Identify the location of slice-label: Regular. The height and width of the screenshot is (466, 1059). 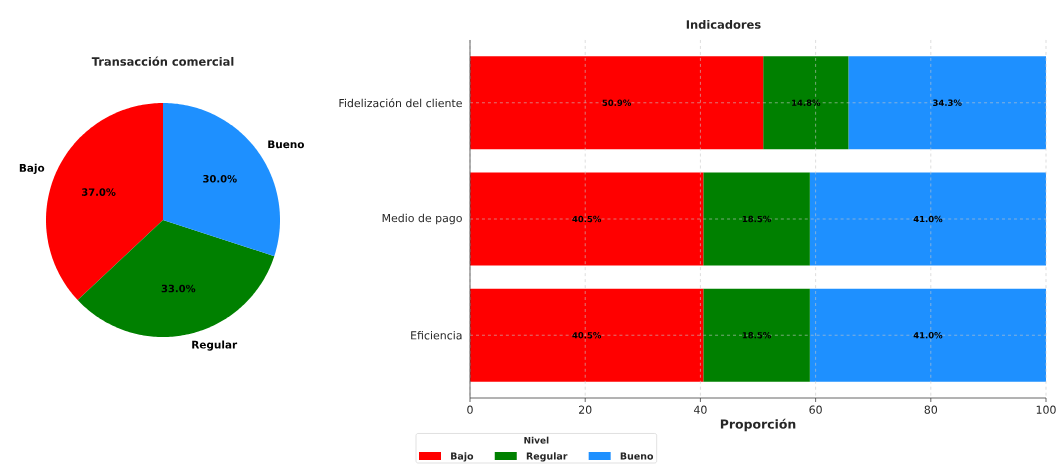
(215, 345).